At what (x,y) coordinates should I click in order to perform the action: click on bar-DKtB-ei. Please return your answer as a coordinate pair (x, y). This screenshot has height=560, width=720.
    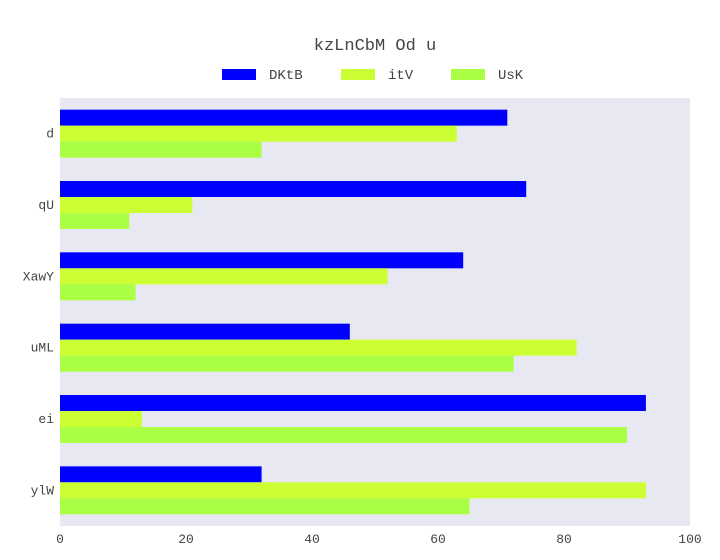
    Looking at the image, I should click on (353, 403).